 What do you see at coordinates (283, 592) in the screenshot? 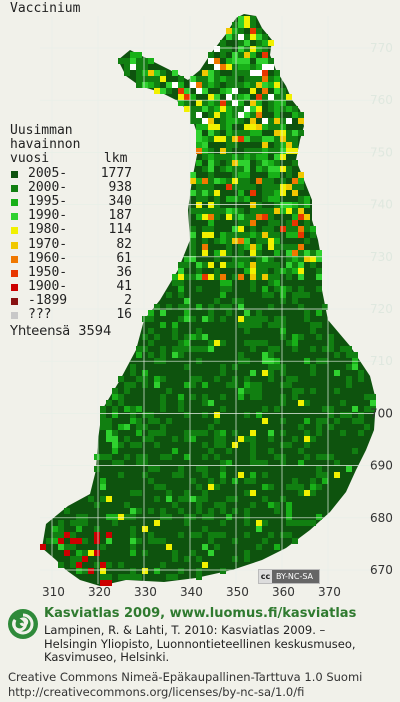
I see `x-tick-label: 360` at bounding box center [283, 592].